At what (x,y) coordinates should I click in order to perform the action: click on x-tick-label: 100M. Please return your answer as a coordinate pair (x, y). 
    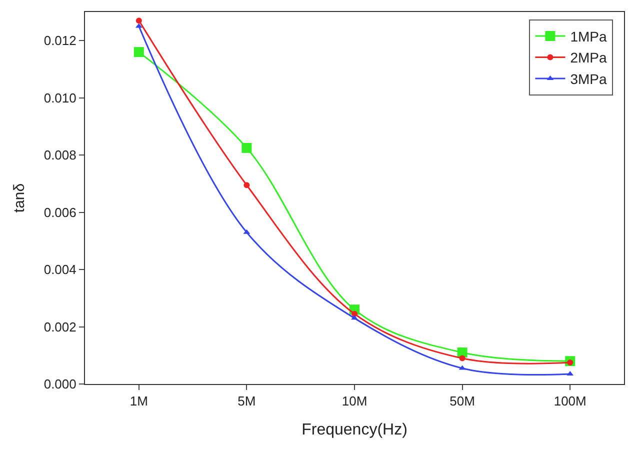
    Looking at the image, I should click on (570, 401).